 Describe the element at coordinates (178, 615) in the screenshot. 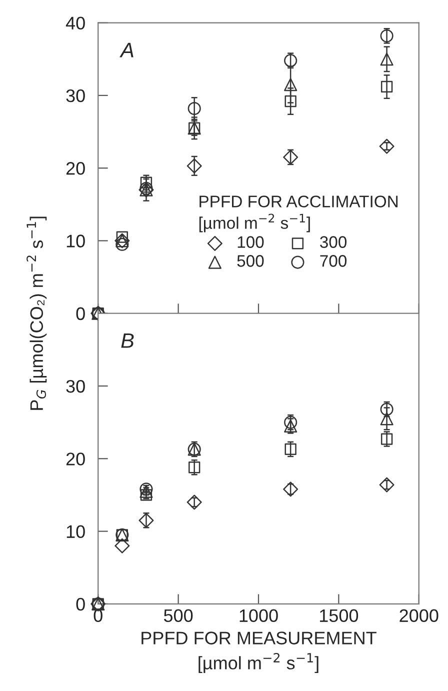

I see `x-tick-label: 500` at that location.